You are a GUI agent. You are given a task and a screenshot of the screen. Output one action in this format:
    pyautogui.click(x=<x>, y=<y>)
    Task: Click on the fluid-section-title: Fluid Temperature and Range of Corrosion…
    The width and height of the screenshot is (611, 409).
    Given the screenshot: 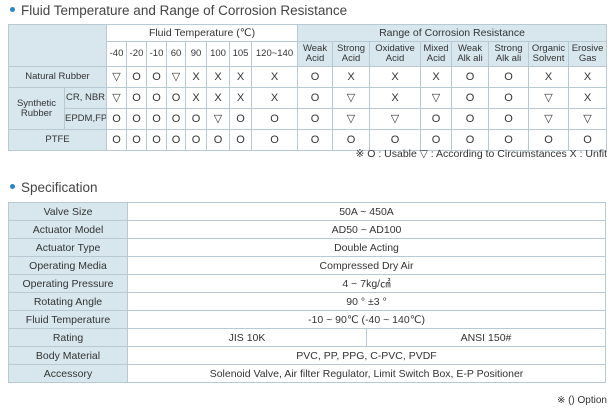 What is the action you would take?
    pyautogui.click(x=178, y=10)
    